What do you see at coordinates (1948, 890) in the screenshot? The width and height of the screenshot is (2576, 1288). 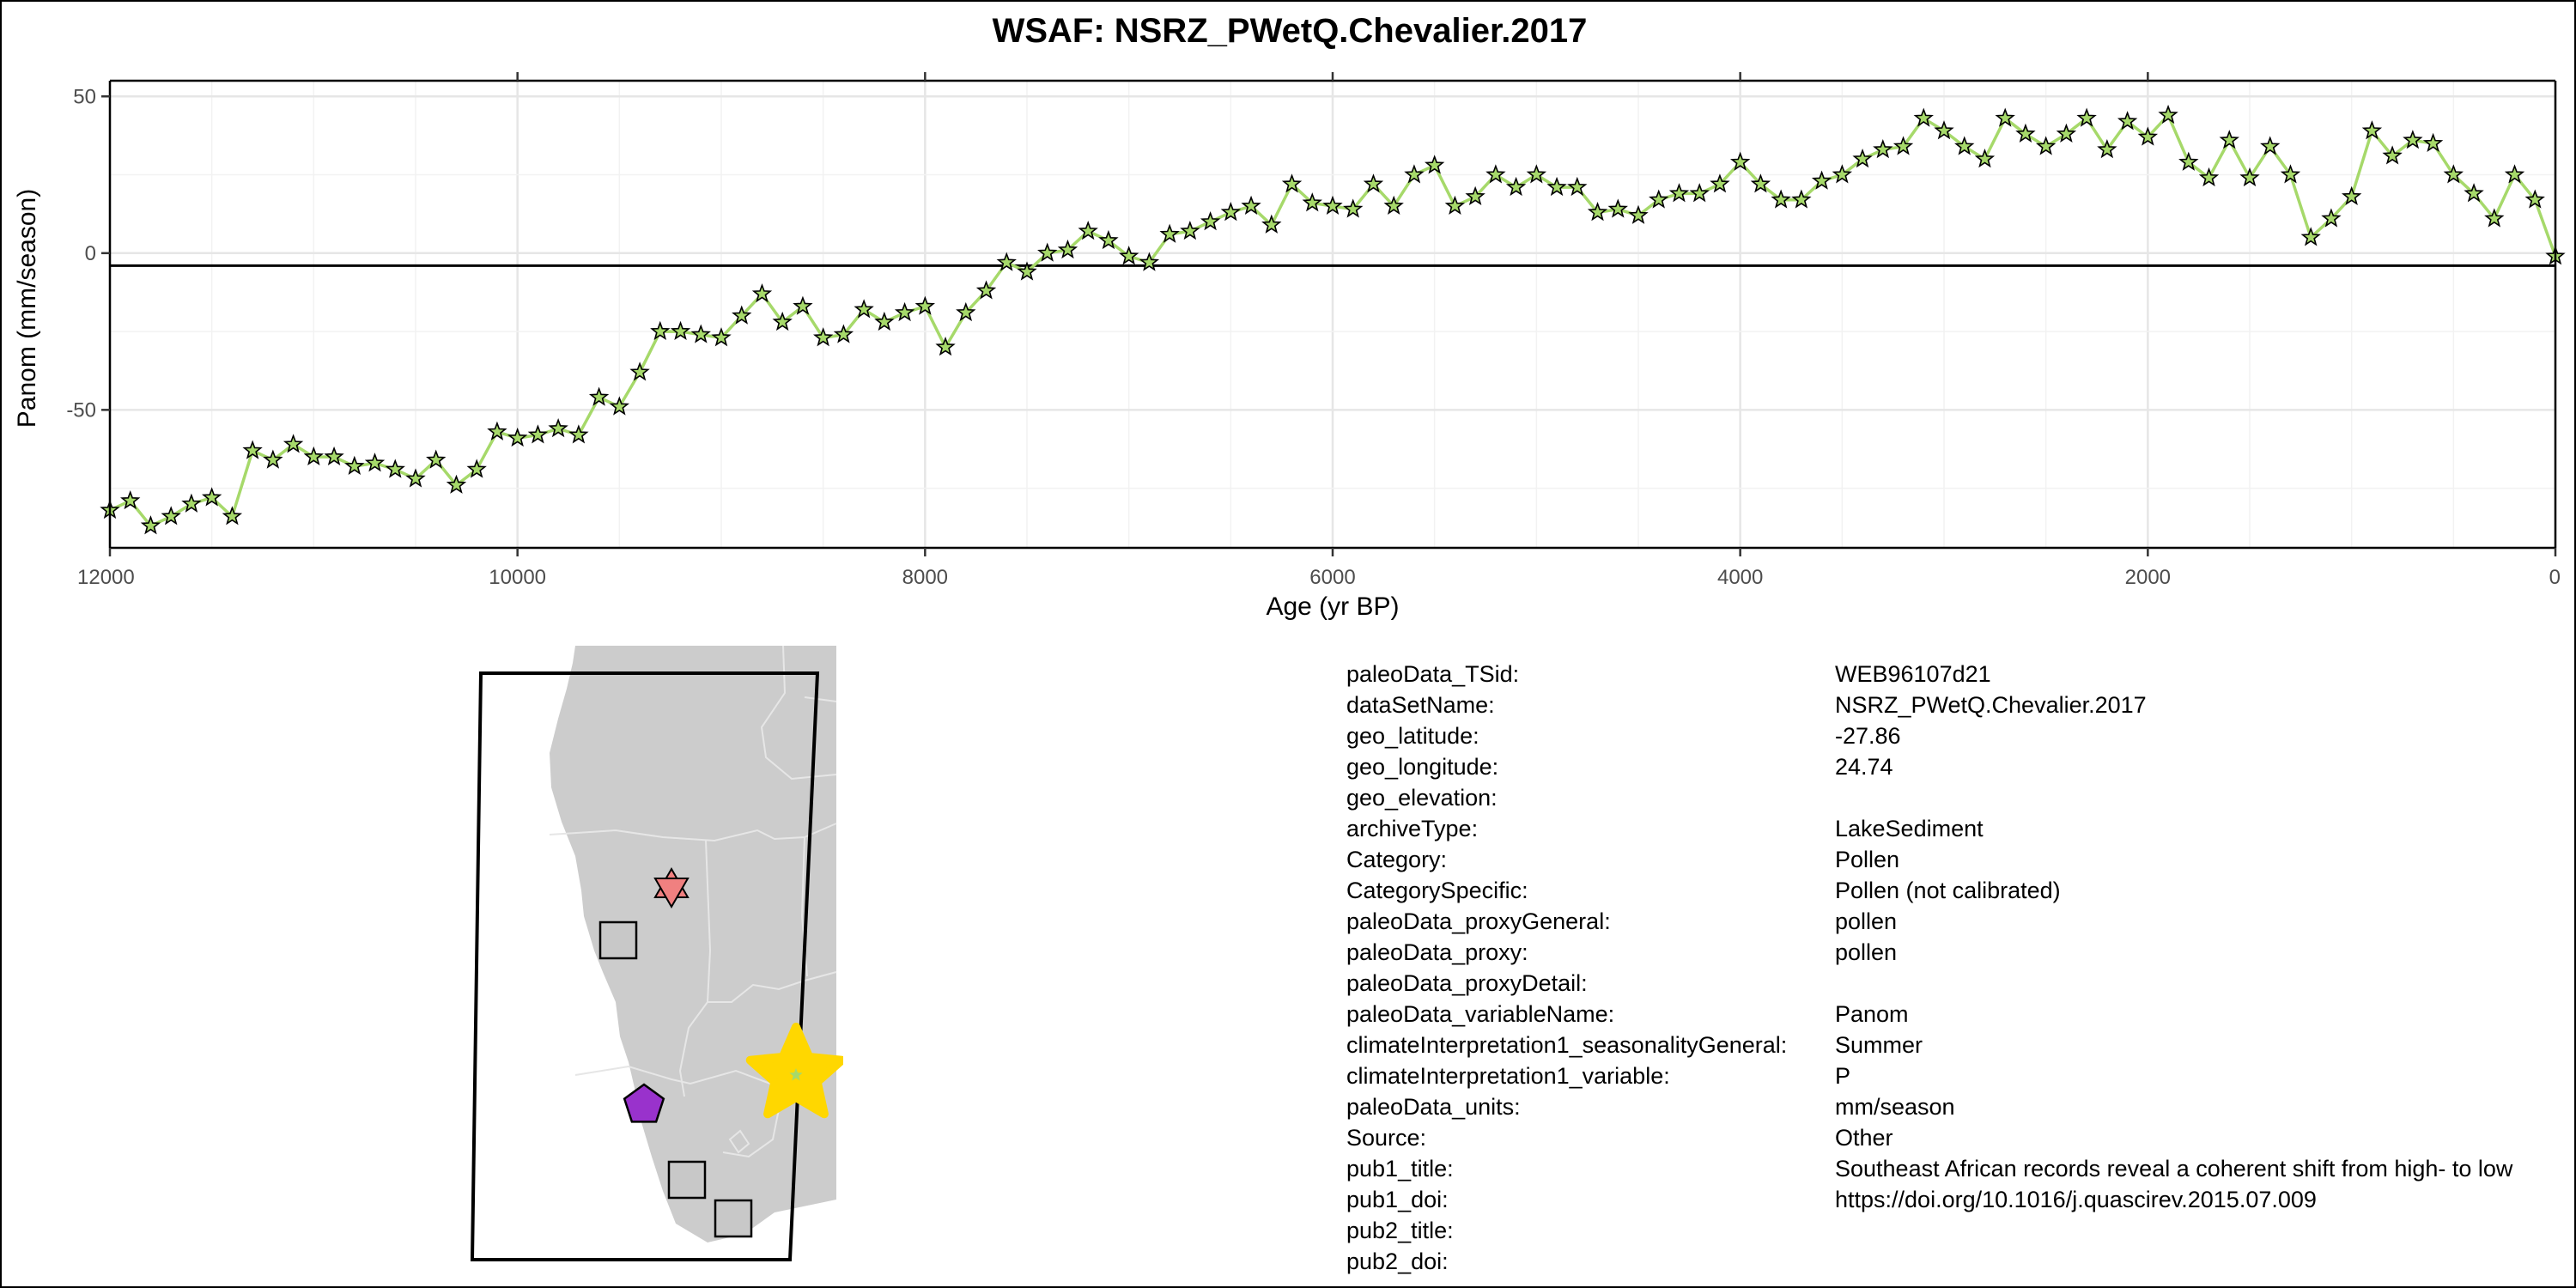 I see `metadata-value: Pollen (not calibrated)` at bounding box center [1948, 890].